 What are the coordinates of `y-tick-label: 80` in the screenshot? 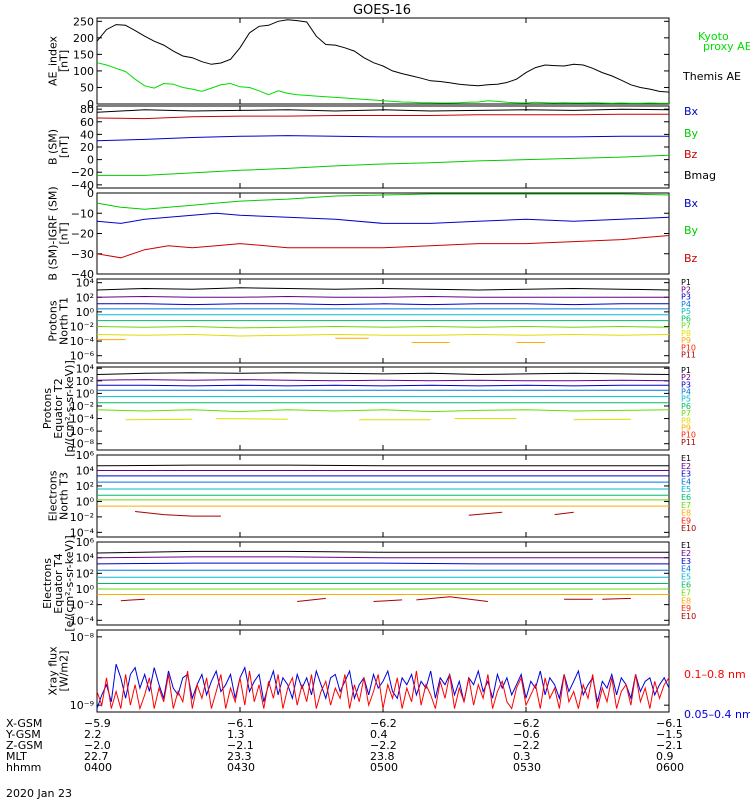 It's located at (87, 109).